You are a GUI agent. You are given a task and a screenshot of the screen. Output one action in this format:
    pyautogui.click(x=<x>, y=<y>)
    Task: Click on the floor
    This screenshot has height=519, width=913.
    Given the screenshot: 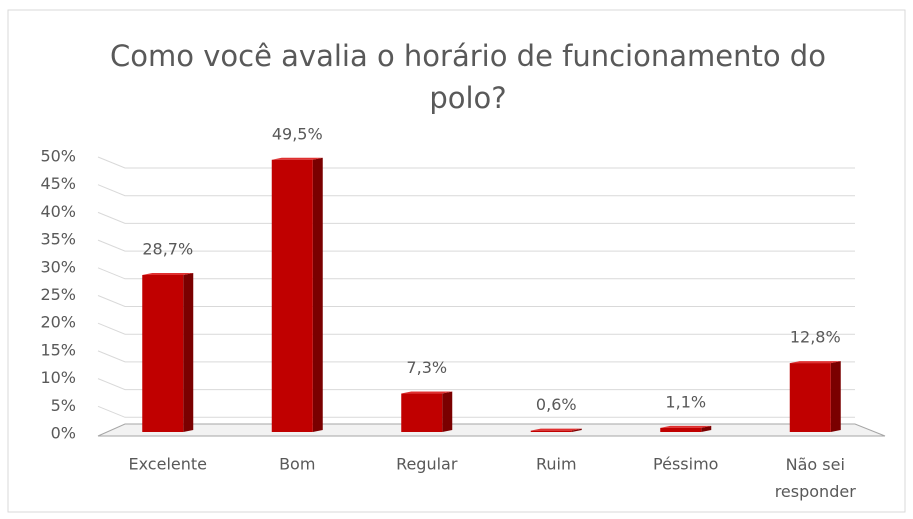 What is the action you would take?
    pyautogui.click(x=491, y=430)
    